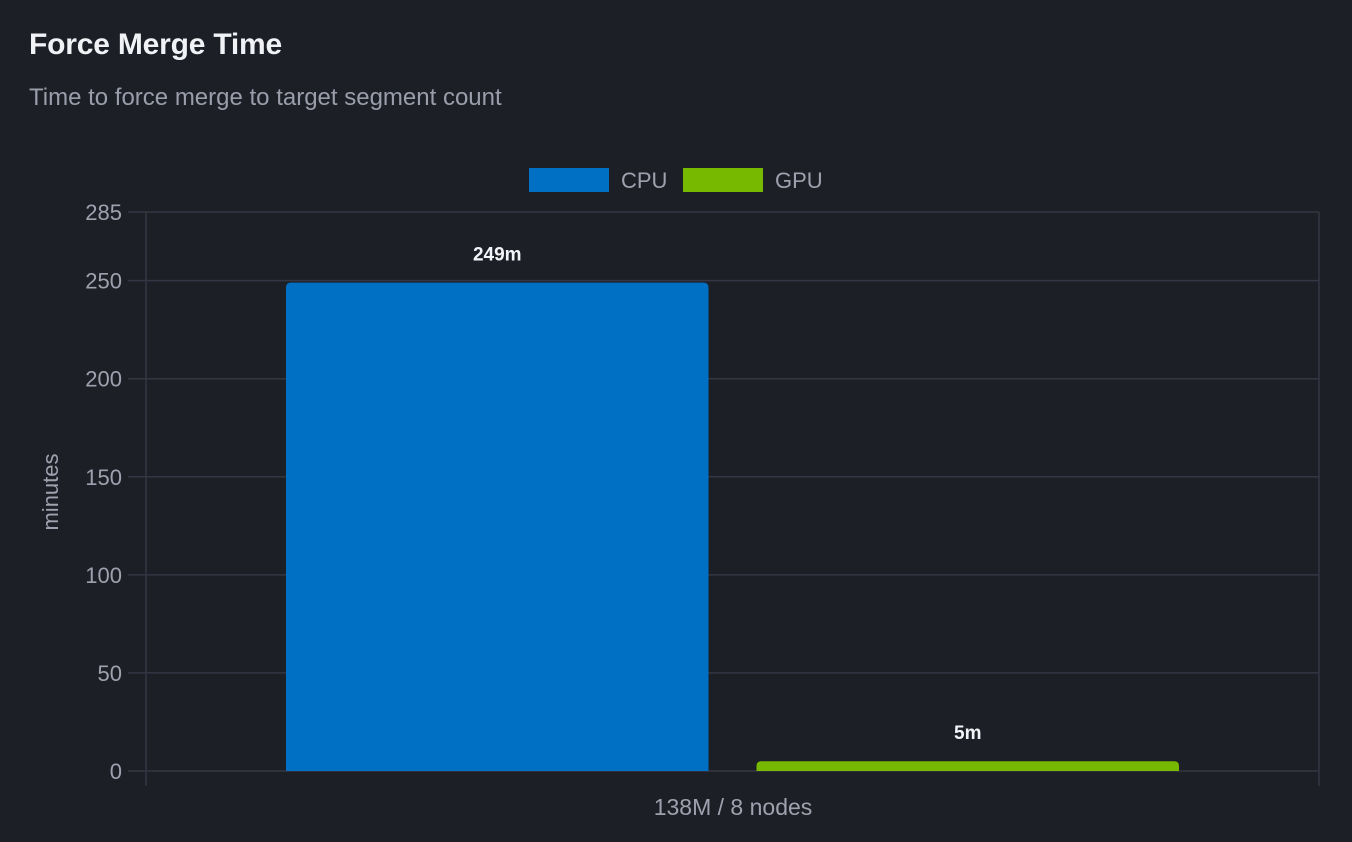 The image size is (1352, 842). Describe the element at coordinates (103, 379) in the screenshot. I see `y-tick-label-200: 200` at that location.